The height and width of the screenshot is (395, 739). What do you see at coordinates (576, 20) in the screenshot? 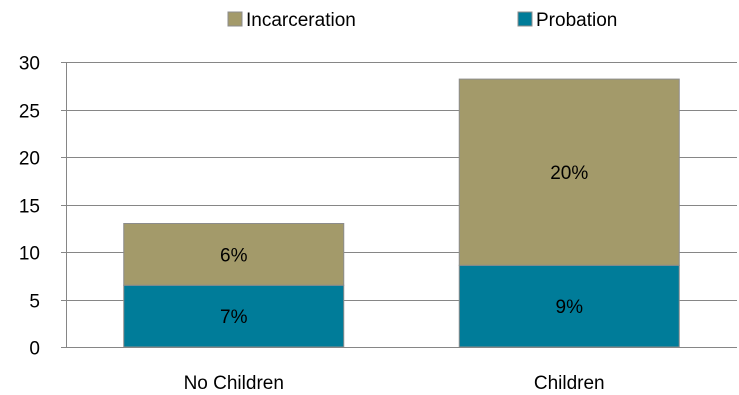
I see `legend-label-probation: Probation` at bounding box center [576, 20].